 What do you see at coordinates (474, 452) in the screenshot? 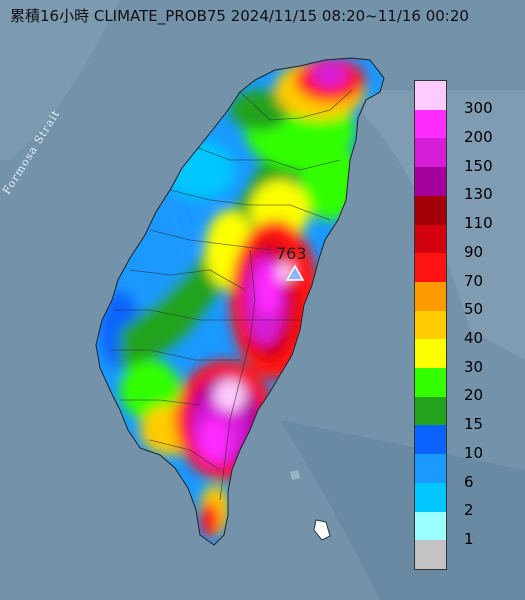
I see `legend-label: 10` at bounding box center [474, 452].